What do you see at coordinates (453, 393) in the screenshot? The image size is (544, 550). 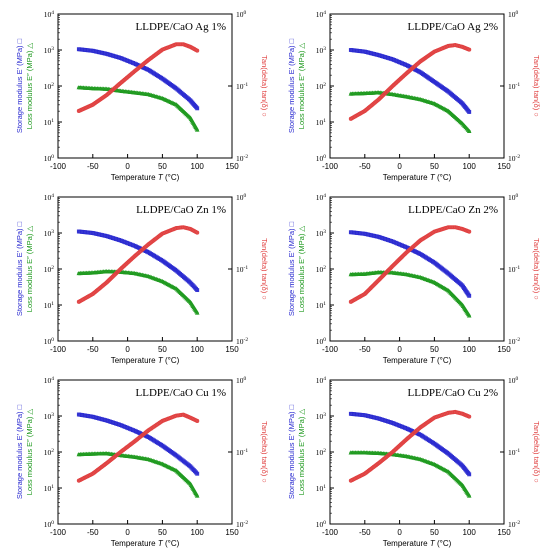 I see `chart-title: LLDPE/CaO Cu 2%` at bounding box center [453, 393].